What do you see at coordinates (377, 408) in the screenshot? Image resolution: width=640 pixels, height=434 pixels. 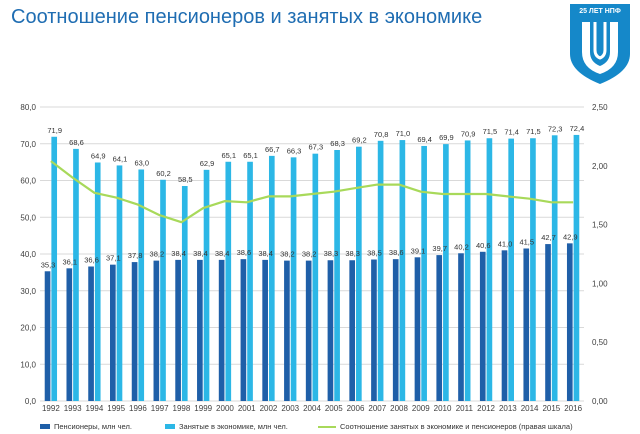 I see `x-tick-label: 2007` at bounding box center [377, 408].